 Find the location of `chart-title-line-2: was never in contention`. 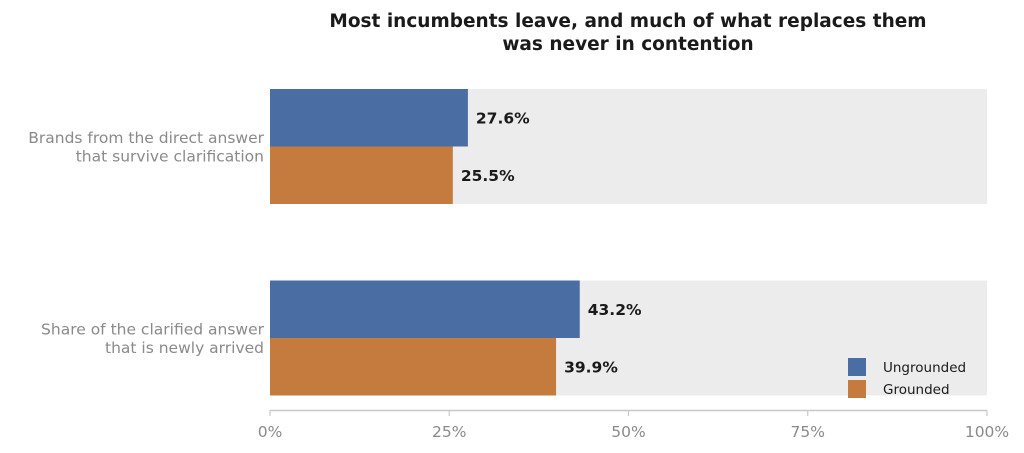

chart-title-line-2: was never in contention is located at coordinates (627, 44).